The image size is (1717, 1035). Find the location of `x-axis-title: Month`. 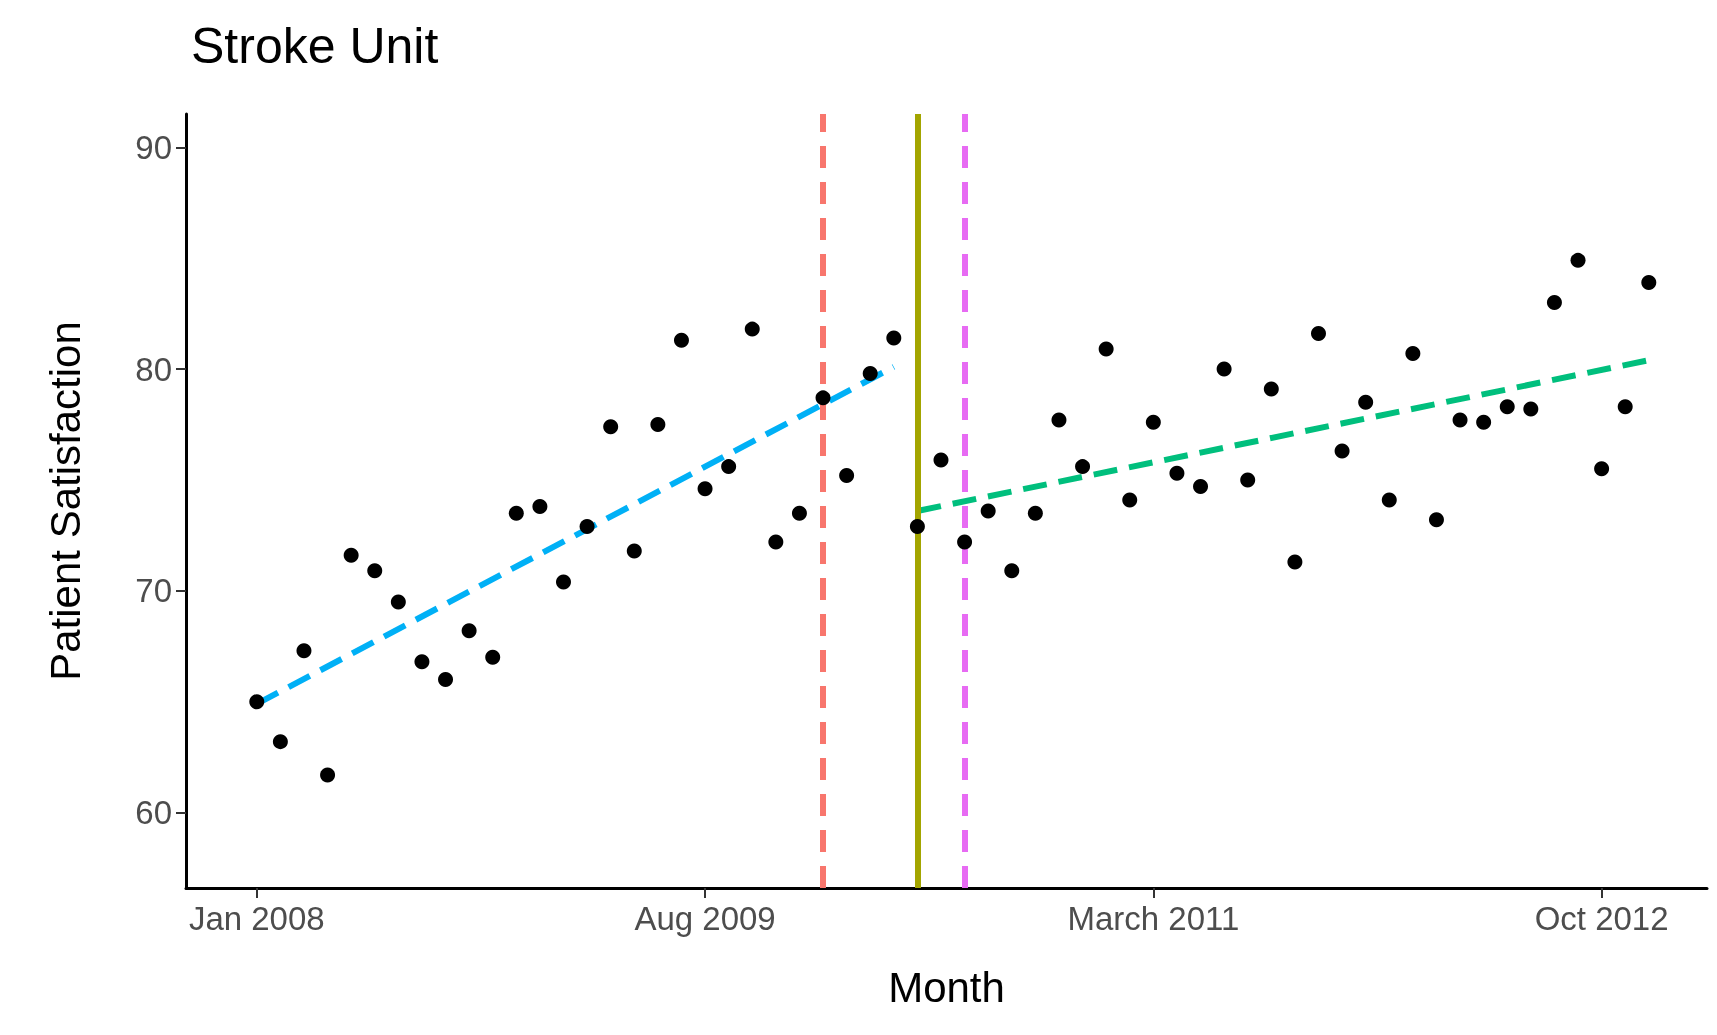

x-axis-title: Month is located at coordinates (946, 987).